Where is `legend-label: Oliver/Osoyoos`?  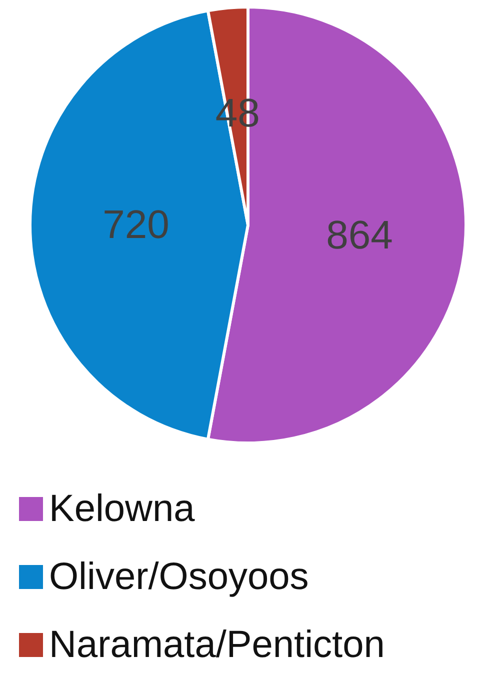
legend-label: Oliver/Osoyoos is located at coordinates (179, 577).